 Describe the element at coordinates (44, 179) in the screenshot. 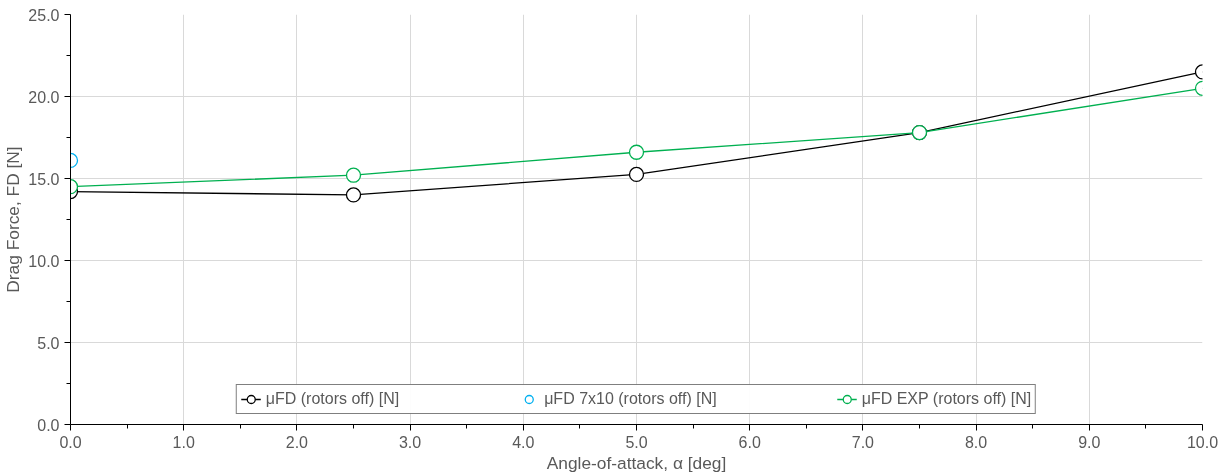

I see `y-tick-label: 15.0` at that location.